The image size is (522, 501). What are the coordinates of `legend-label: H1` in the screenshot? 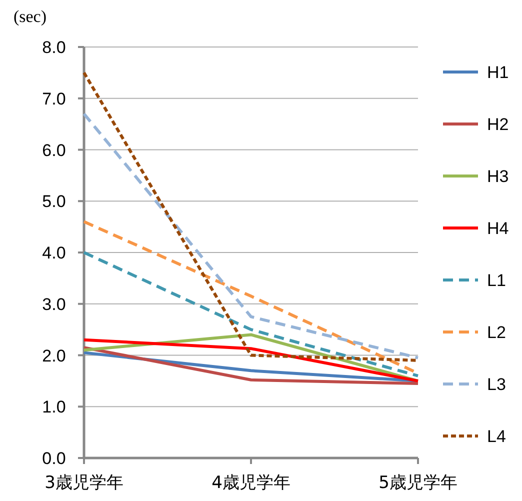 It's located at (498, 72).